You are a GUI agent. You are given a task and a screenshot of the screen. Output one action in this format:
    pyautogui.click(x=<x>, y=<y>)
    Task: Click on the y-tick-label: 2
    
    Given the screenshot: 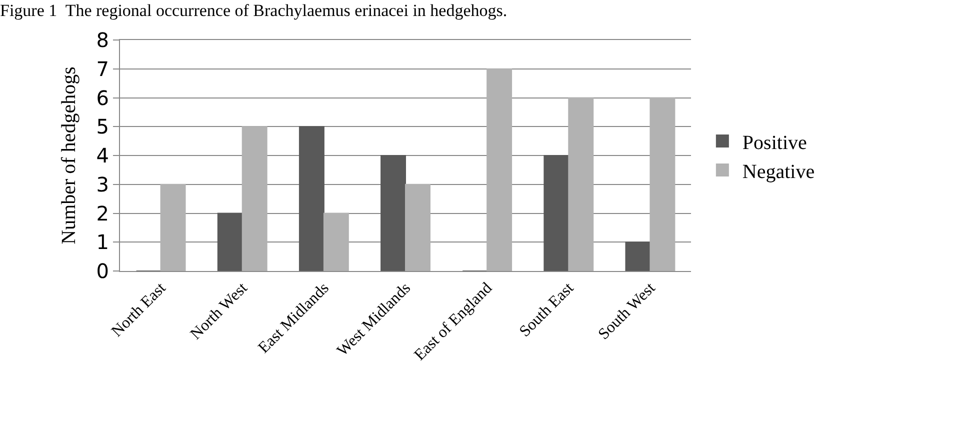 What is the action you would take?
    pyautogui.click(x=102, y=213)
    